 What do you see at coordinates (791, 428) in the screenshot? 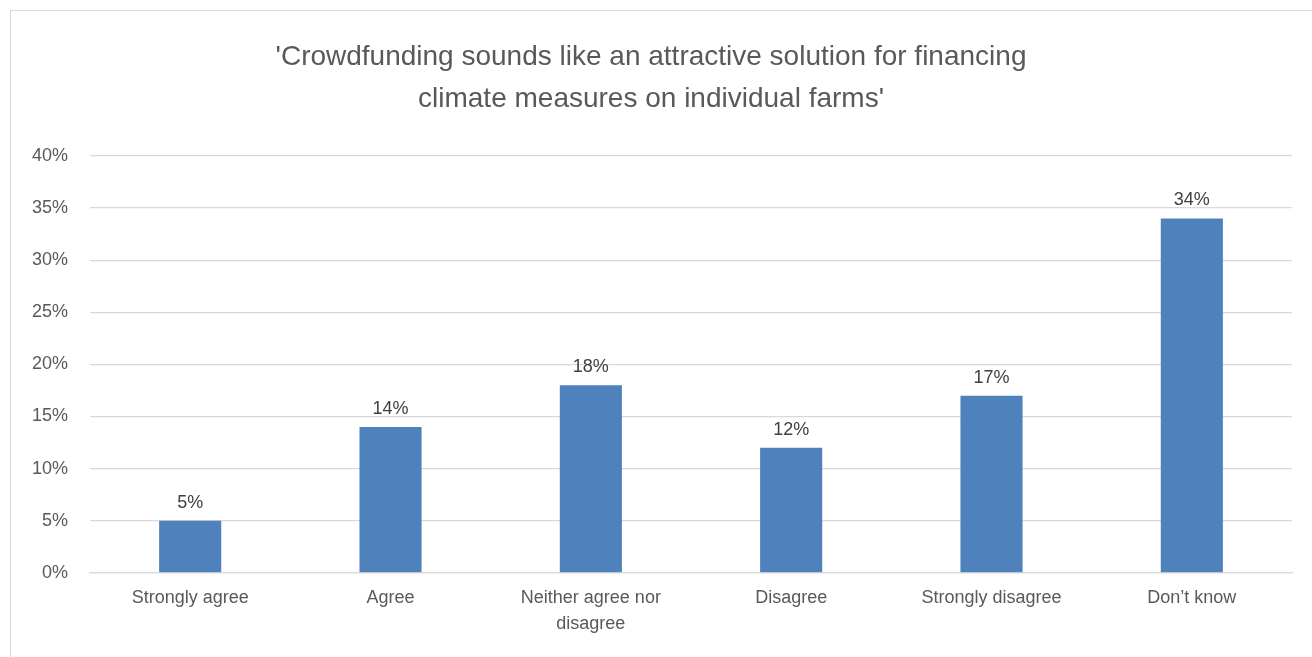
I see `data-label: 12%` at bounding box center [791, 428].